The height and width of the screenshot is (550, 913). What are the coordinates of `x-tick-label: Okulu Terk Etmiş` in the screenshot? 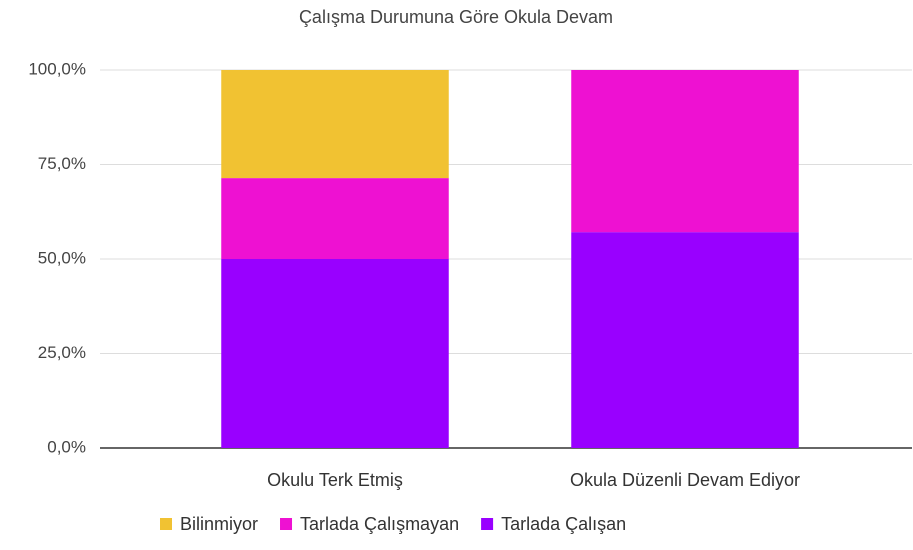 It's located at (335, 480).